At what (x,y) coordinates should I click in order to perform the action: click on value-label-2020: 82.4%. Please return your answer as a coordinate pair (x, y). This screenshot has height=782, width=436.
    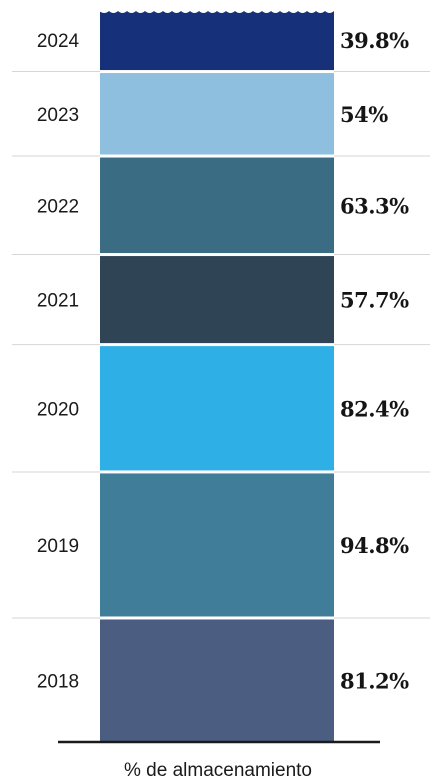
    Looking at the image, I should click on (374, 408).